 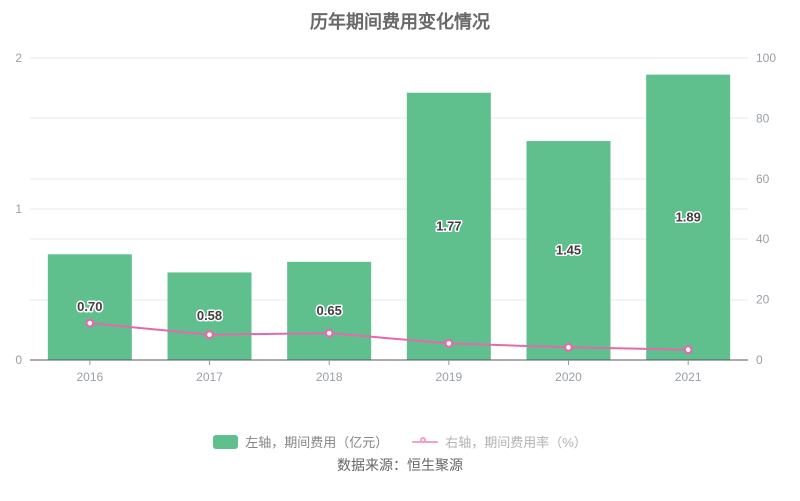 I want to click on rate-line, so click(x=389, y=336).